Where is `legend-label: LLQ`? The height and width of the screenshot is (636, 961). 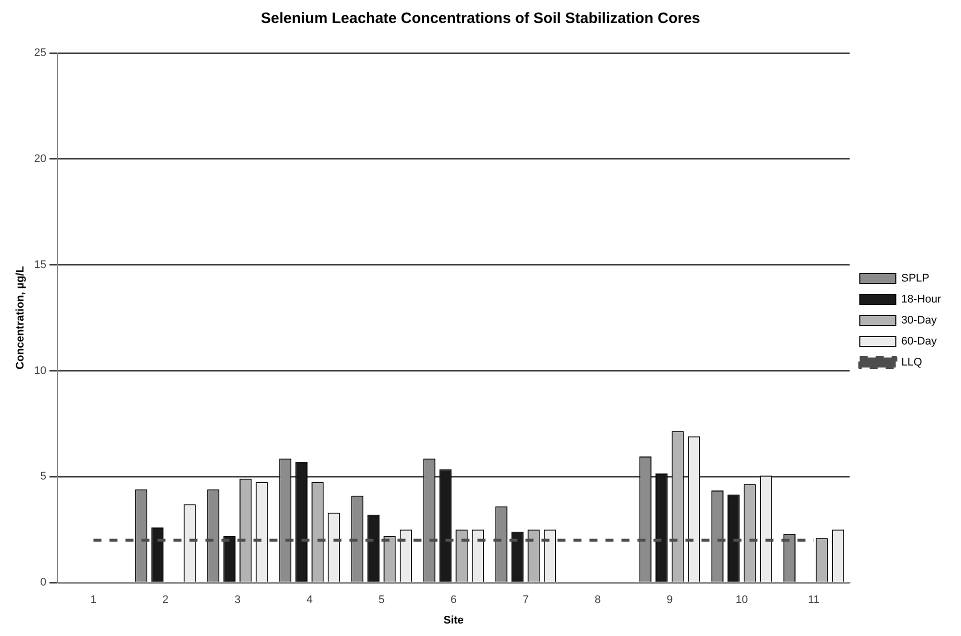 legend-label: LLQ is located at coordinates (911, 362).